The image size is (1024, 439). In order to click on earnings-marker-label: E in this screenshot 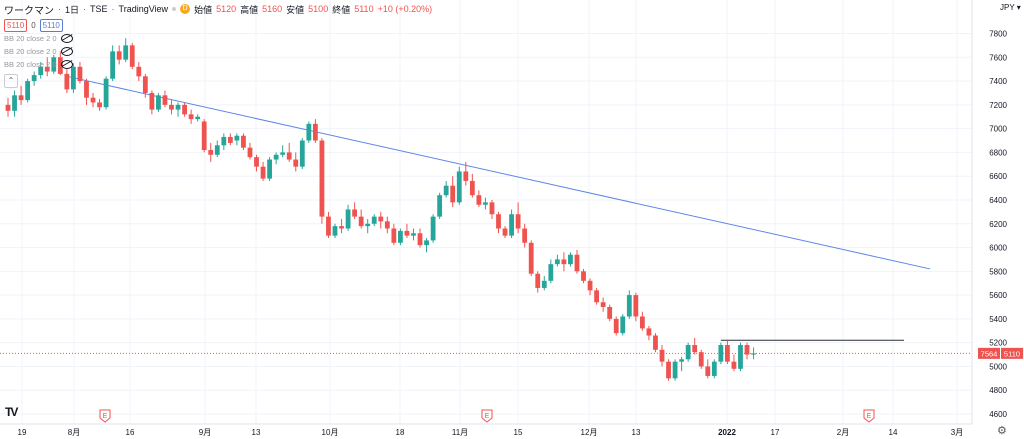, I will do `click(105, 416)`.